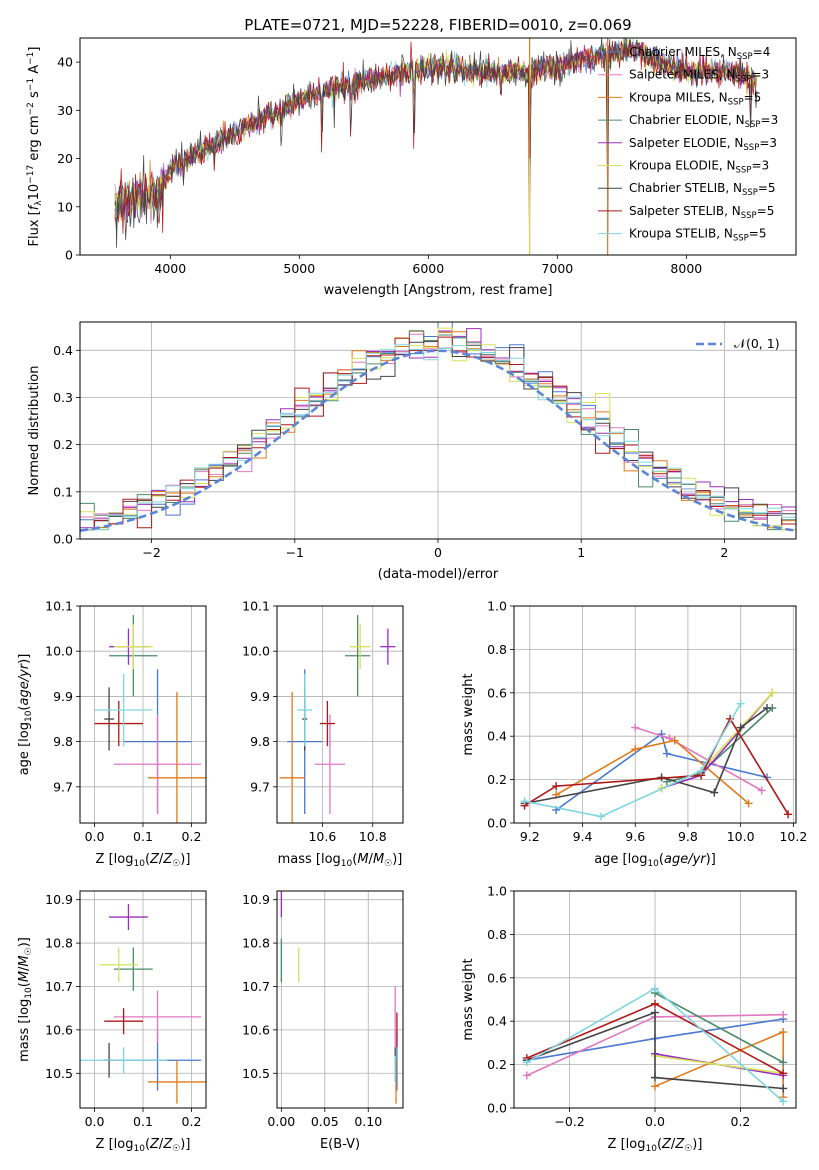 The image size is (819, 1170). I want to click on x-tick-label: 2, so click(724, 552).